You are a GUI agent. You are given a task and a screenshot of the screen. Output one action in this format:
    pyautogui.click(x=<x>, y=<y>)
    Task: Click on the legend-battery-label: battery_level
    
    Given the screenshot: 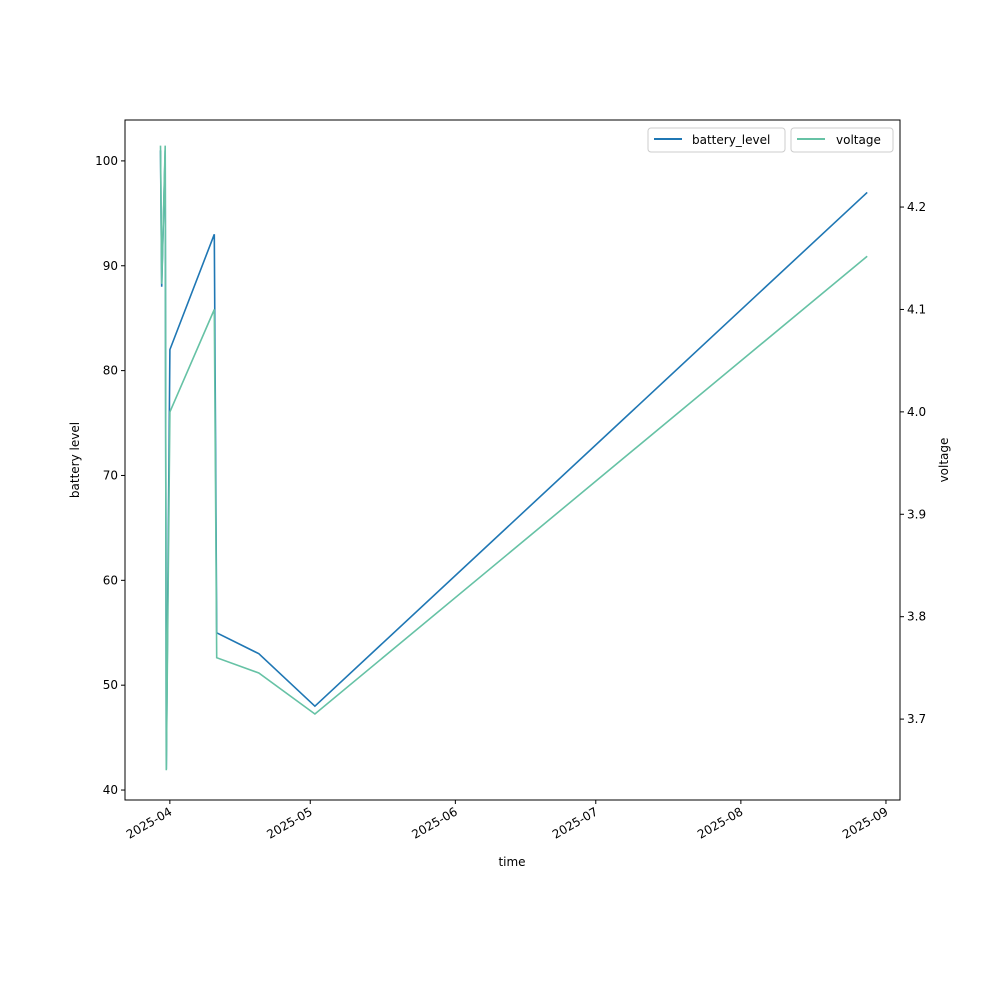 What is the action you would take?
    pyautogui.click(x=731, y=140)
    